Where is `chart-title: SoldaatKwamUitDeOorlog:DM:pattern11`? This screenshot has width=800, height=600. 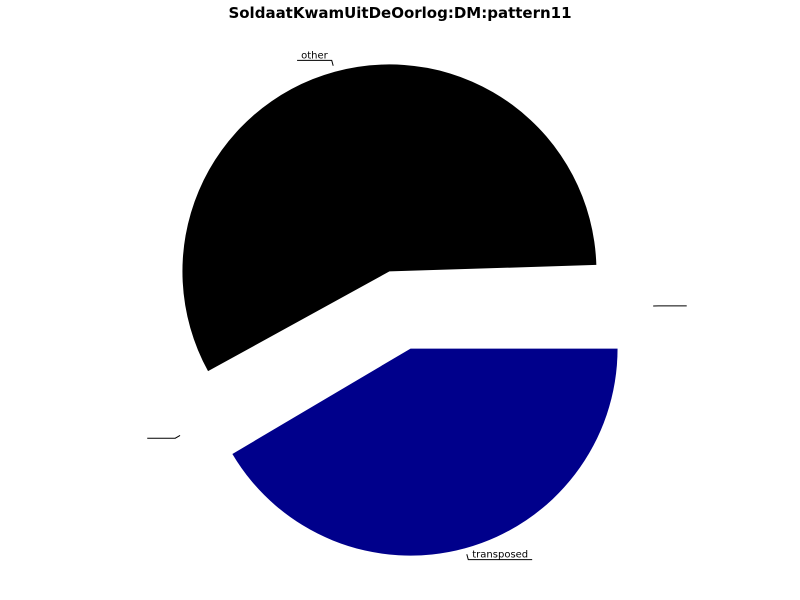 chart-title: SoldaatKwamUitDeOorlog:DM:pattern11 is located at coordinates (400, 13).